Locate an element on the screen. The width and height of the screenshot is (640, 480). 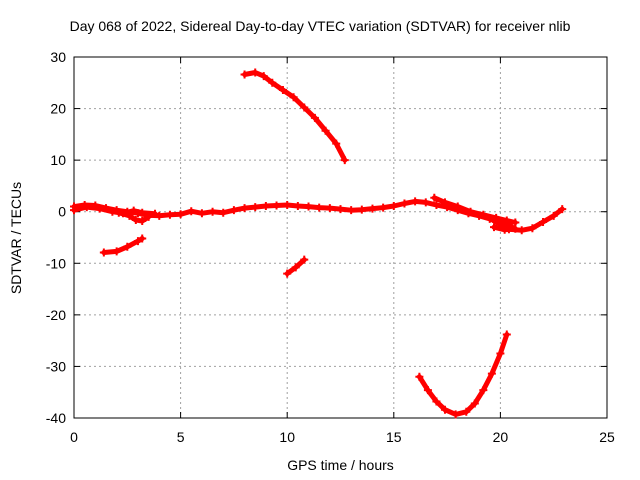
y-tick-label: -40 is located at coordinates (56, 418).